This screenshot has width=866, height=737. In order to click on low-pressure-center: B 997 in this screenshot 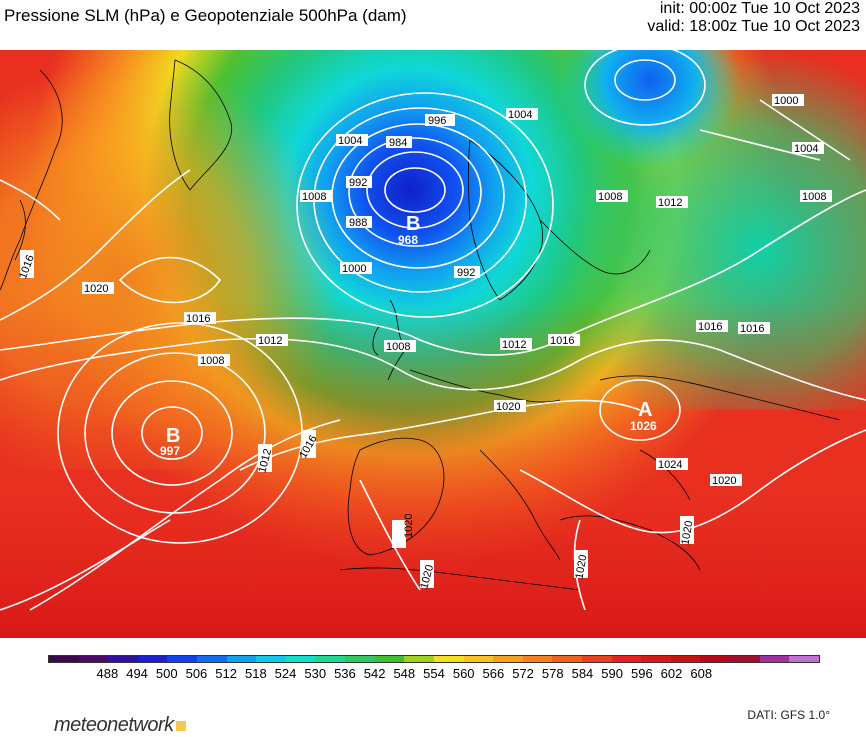, I will do `click(170, 441)`.